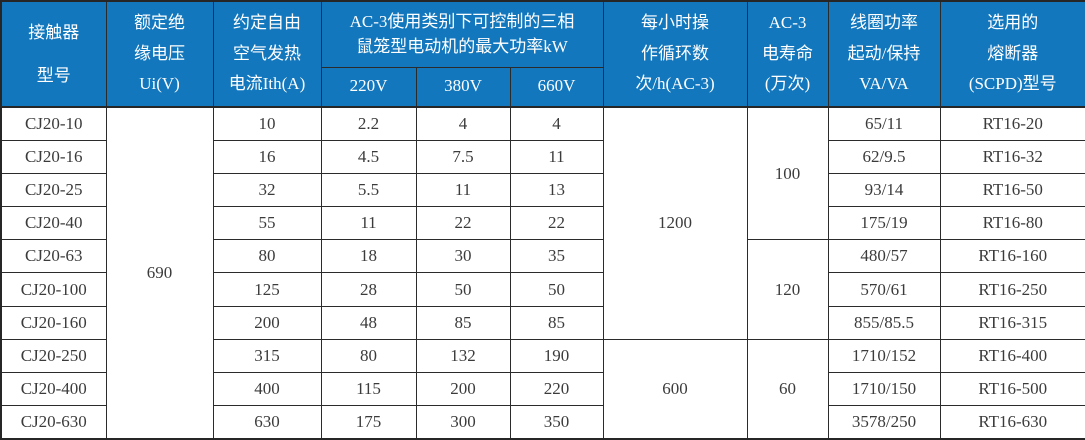 The height and width of the screenshot is (440, 1085). What do you see at coordinates (884, 156) in the screenshot?
I see `coil-power-cell: 62/9.5` at bounding box center [884, 156].